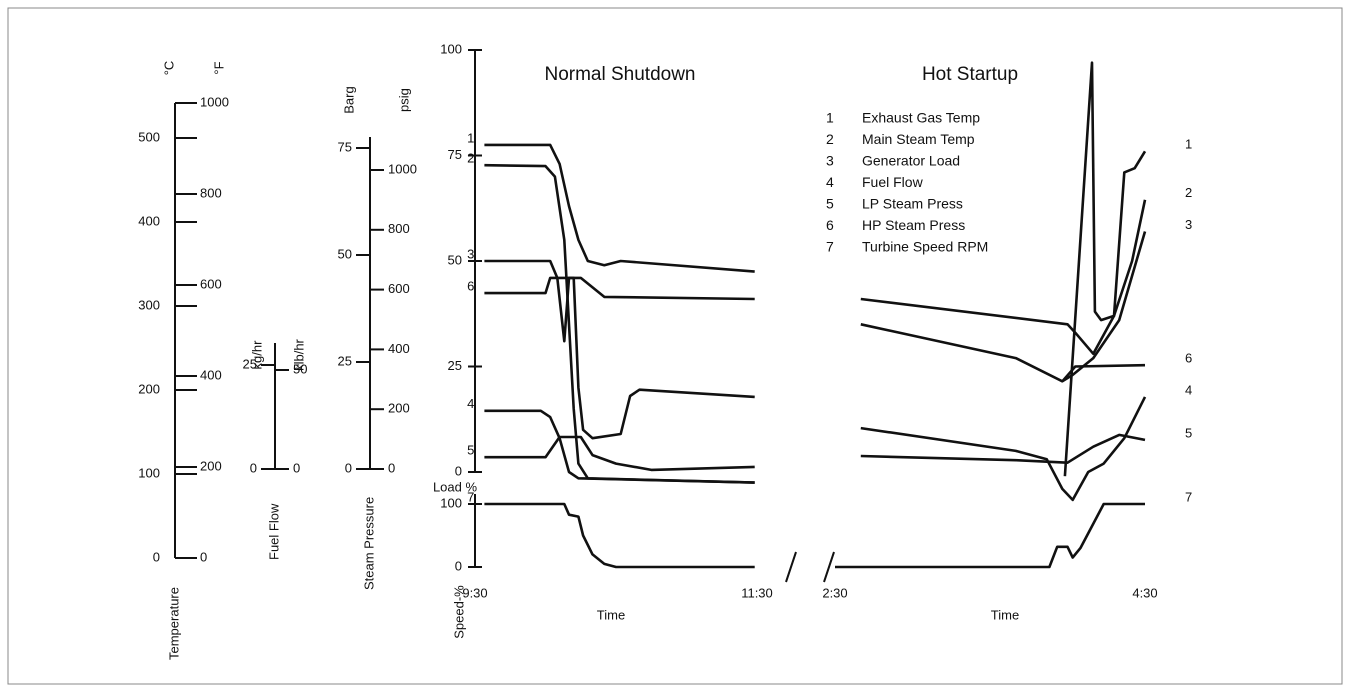 The width and height of the screenshot is (1350, 692). Describe the element at coordinates (455, 154) in the screenshot. I see `y-tick-label: 75` at that location.